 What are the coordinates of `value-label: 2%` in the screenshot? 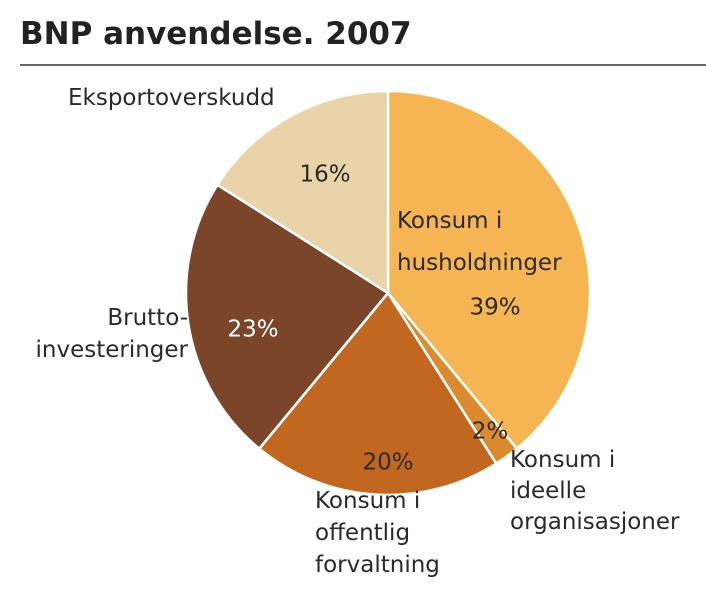 It's located at (490, 432).